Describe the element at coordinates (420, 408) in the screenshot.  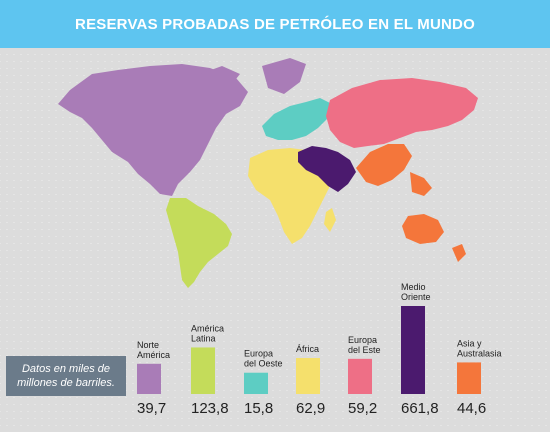
I see `value-label: 661,8` at that location.